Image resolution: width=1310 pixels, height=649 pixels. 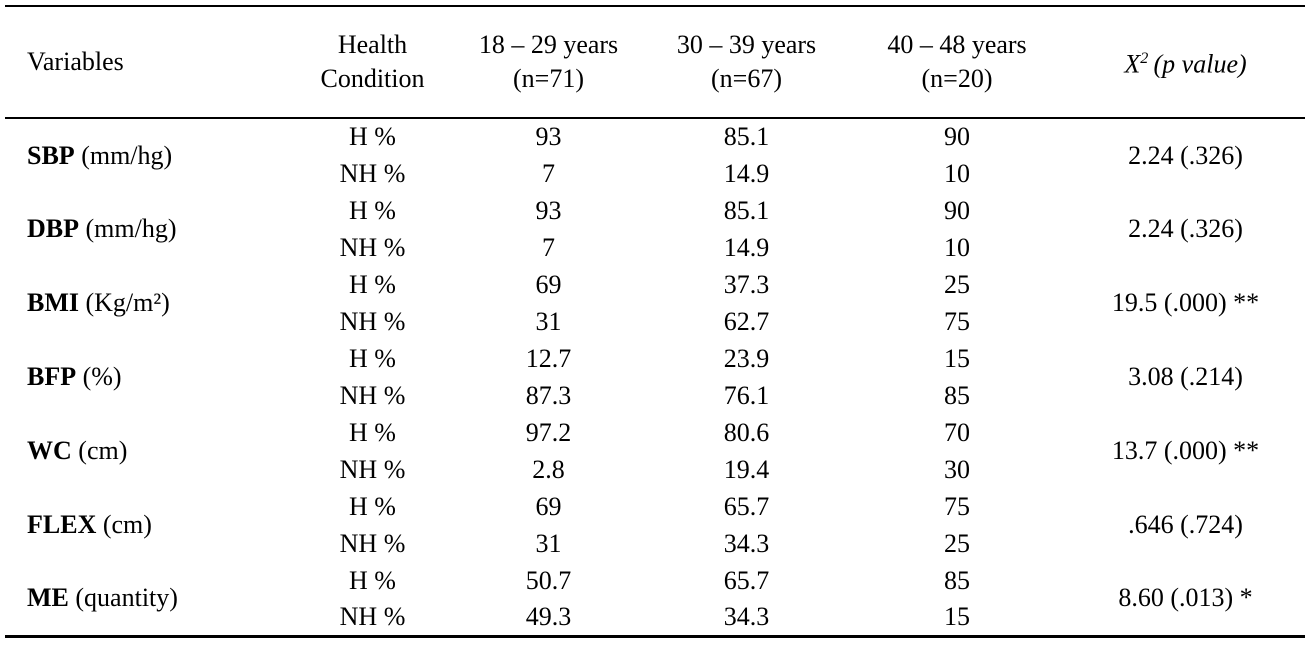 I want to click on variable-cell: SBP (mm/hg), so click(x=149, y=155).